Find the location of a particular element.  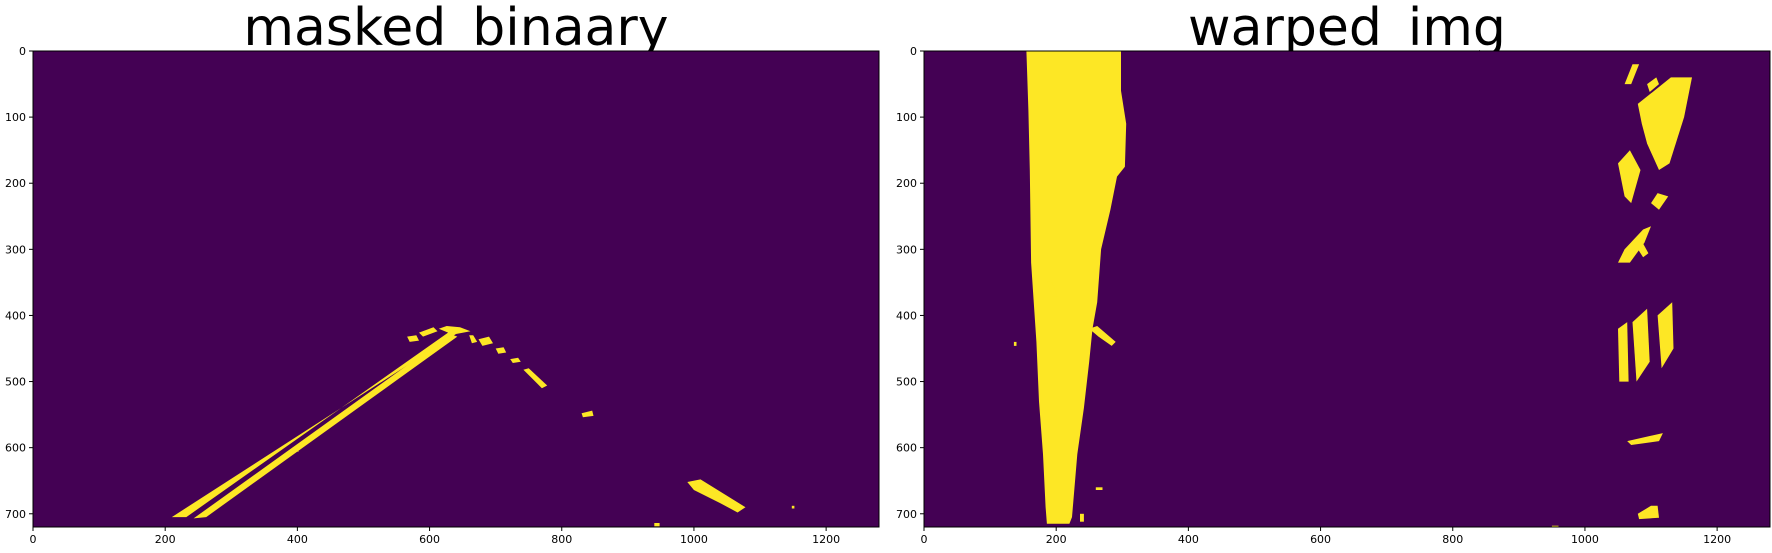

chart-title: masked_binaary is located at coordinates (455, 29).